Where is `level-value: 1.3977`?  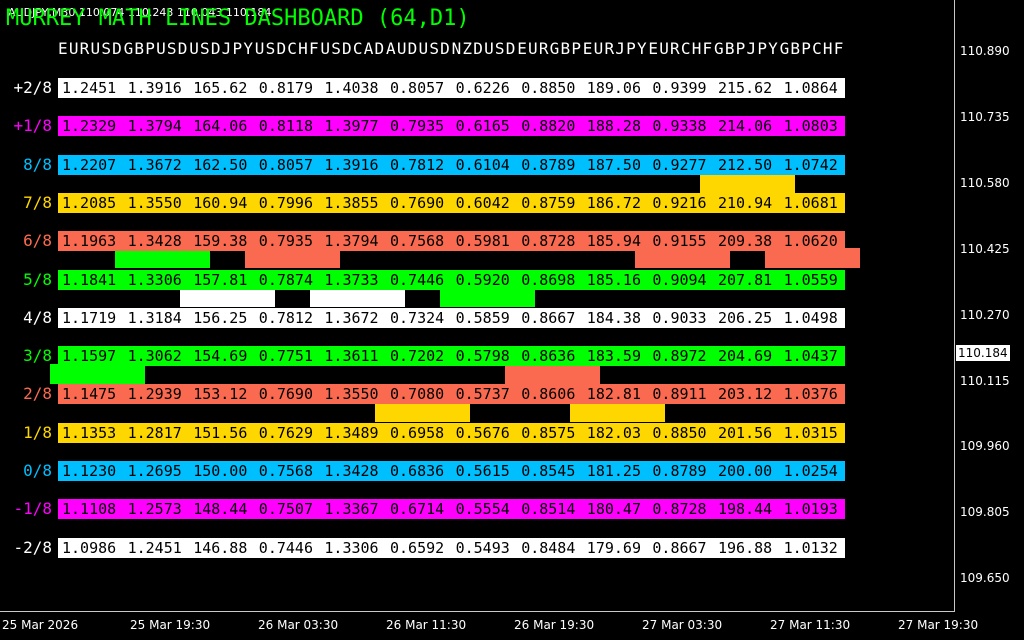 level-value: 1.3977 is located at coordinates (351, 126).